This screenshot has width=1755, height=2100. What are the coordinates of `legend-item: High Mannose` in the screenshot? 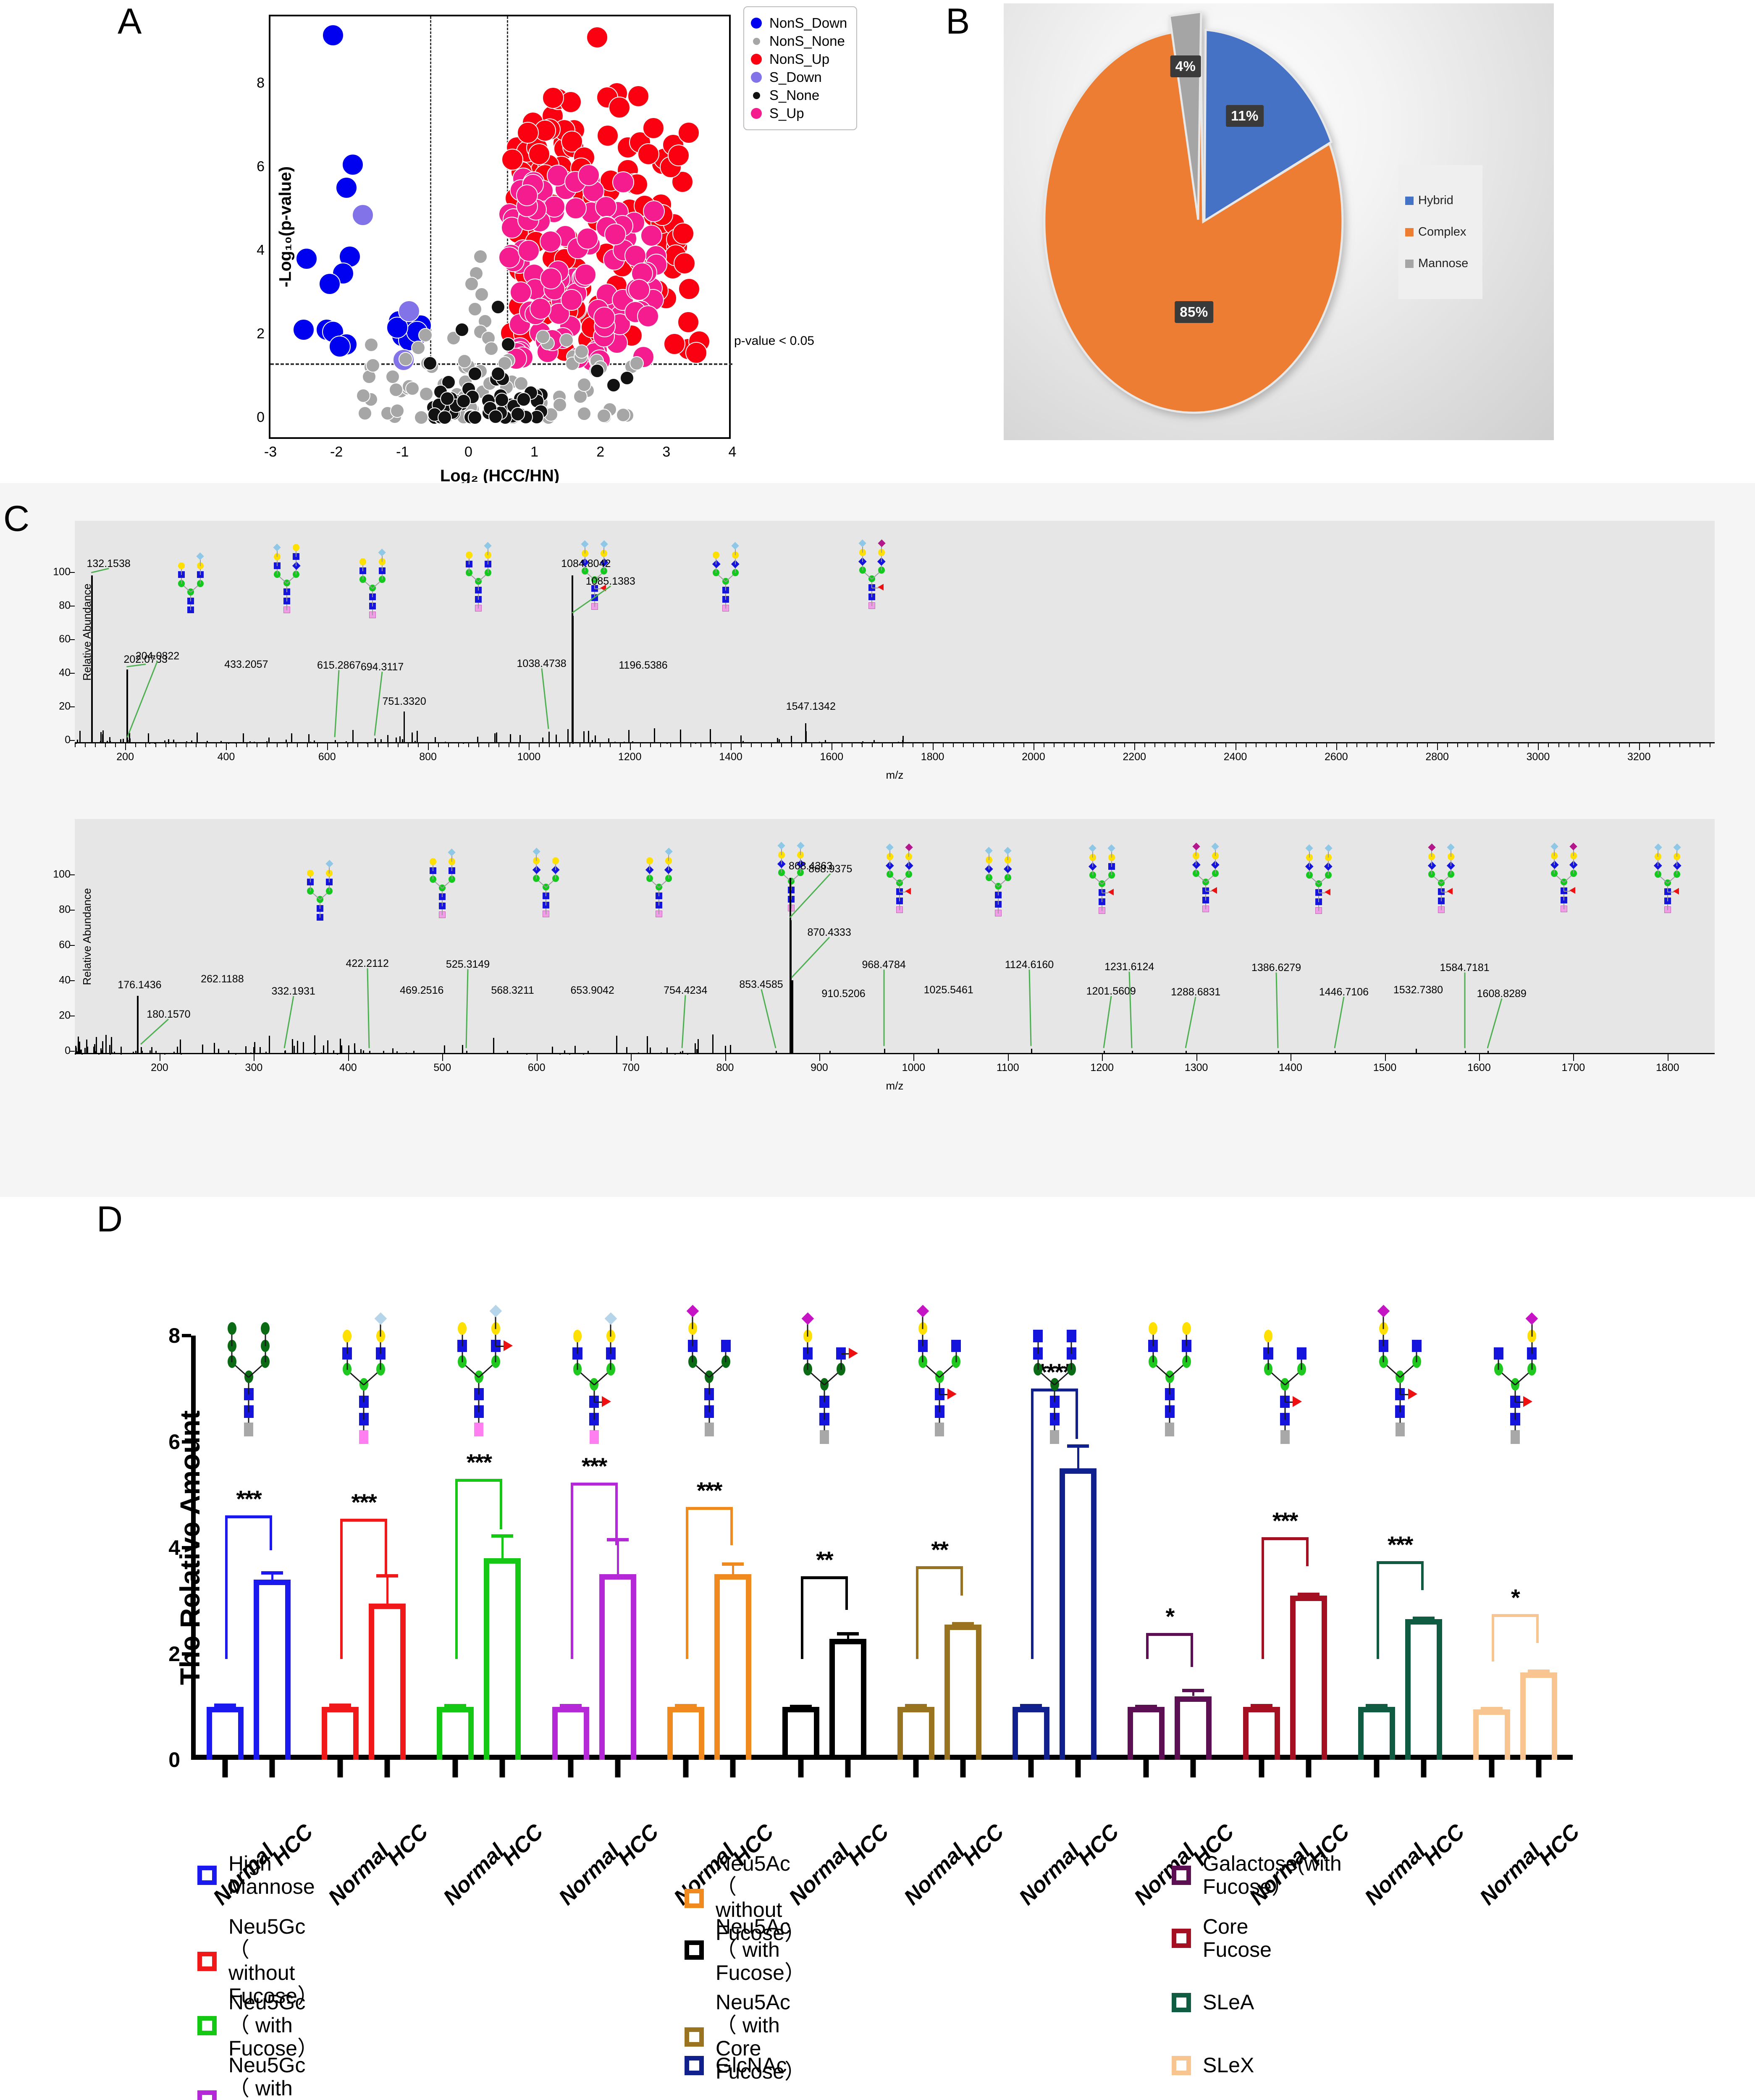 It's located at (256, 1875).